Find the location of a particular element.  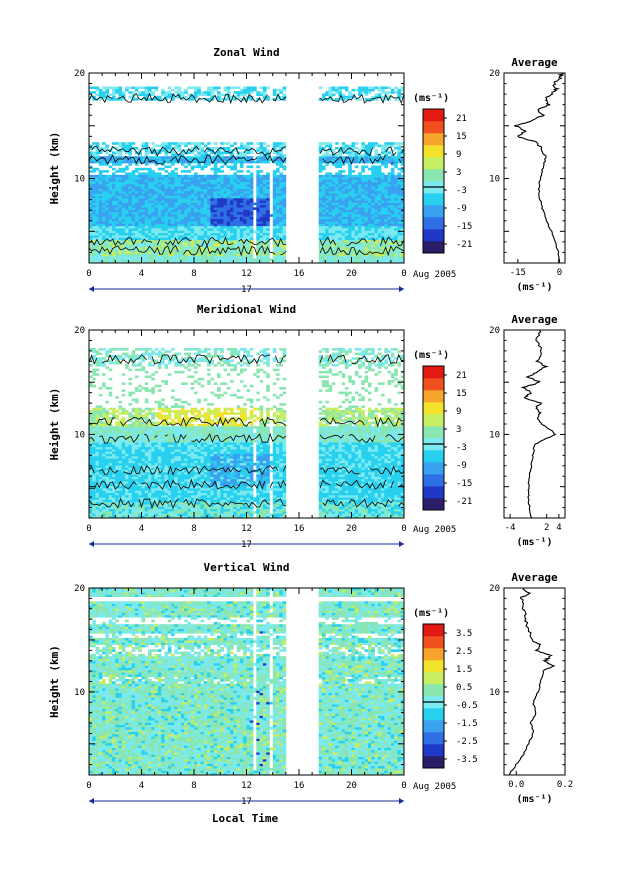

x-ticks-zonal is located at coordinates (246, 168).